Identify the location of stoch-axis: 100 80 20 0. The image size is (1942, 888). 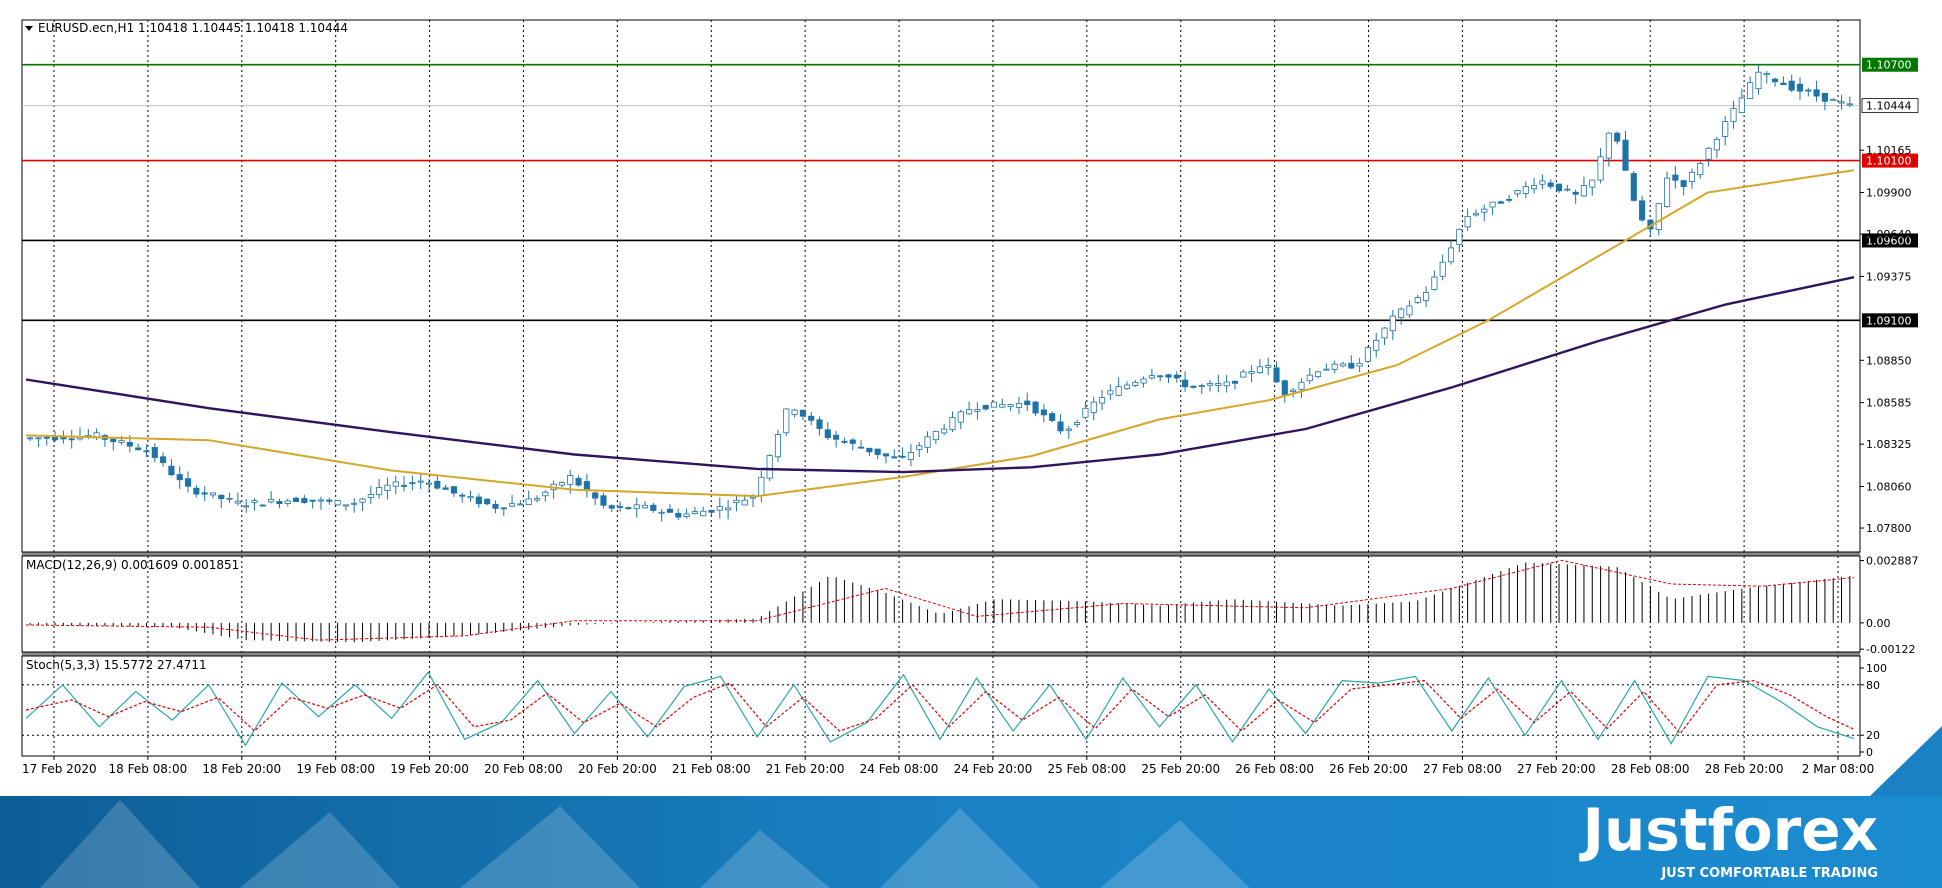
(1873, 710).